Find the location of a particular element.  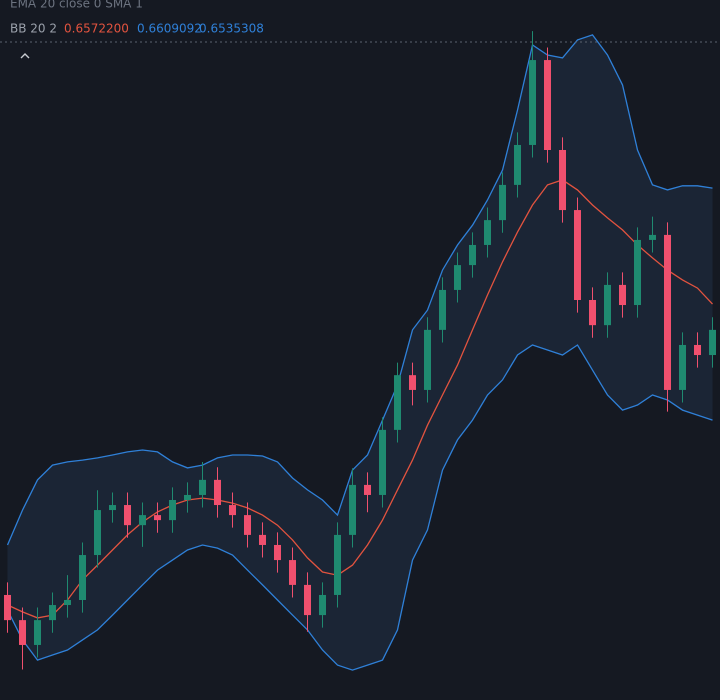

bb-upper-value: 0.6609092 is located at coordinates (169, 29).